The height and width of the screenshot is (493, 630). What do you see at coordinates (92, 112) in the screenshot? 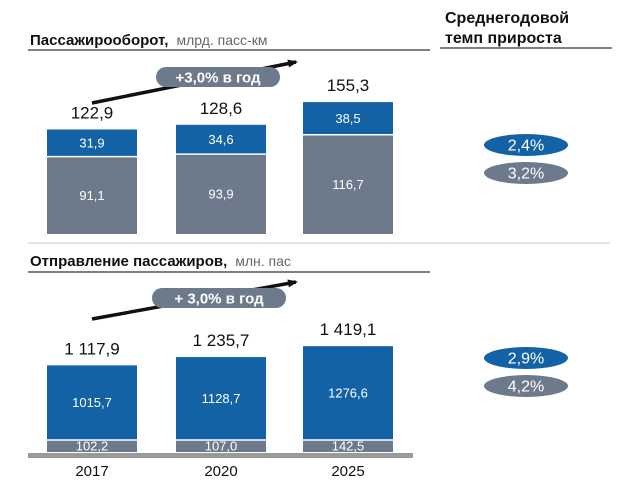
I see `bar-total-label: 122,9` at bounding box center [92, 112].